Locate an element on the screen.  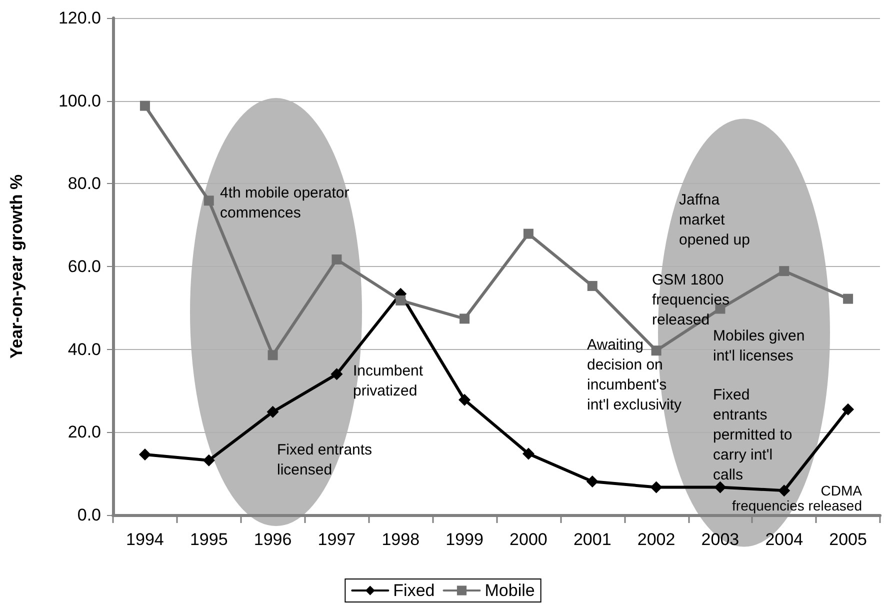
legend-label: Mobile is located at coordinates (509, 590).